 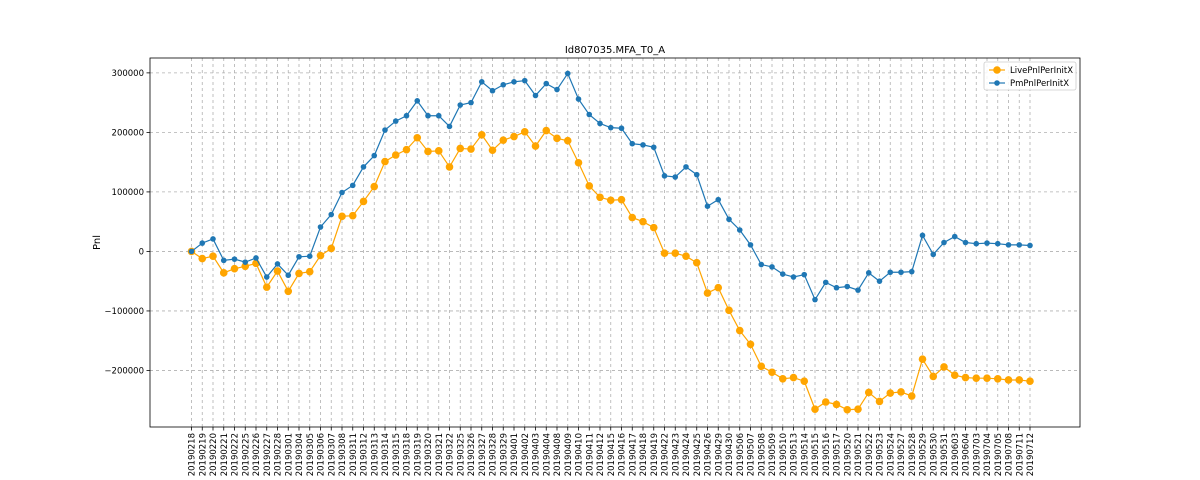 What do you see at coordinates (977, 454) in the screenshot?
I see `x-tick-label: 20190703` at bounding box center [977, 454].